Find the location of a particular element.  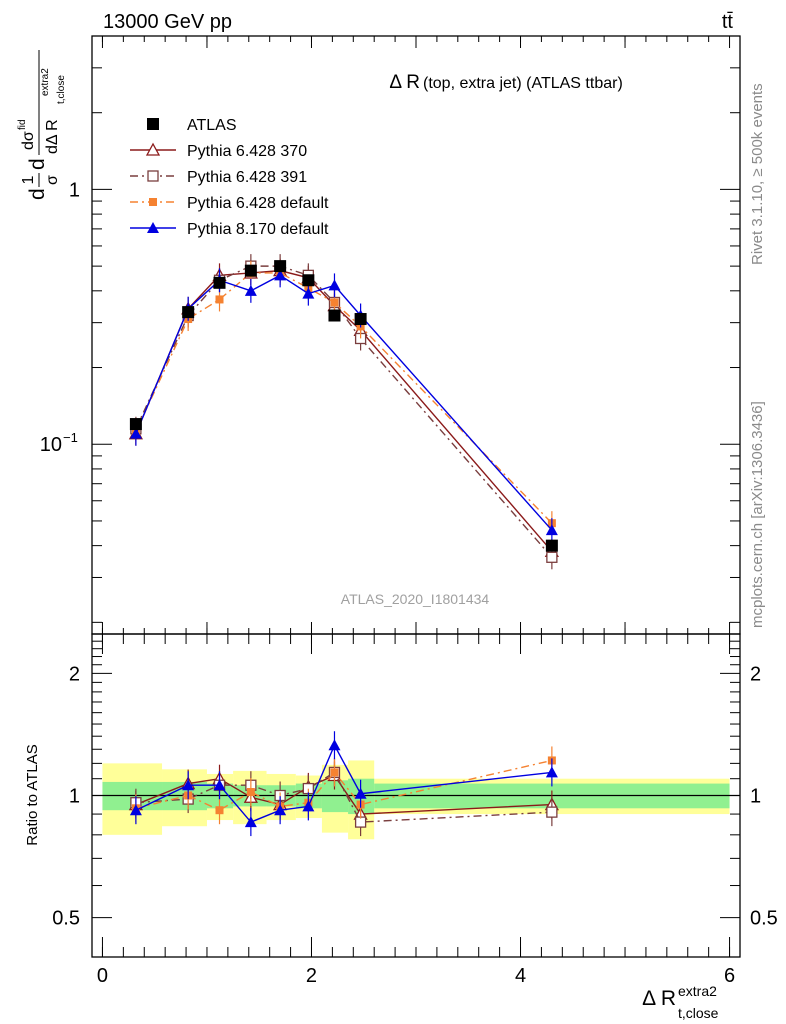

xlabel-sup: extra2 is located at coordinates (697, 991).